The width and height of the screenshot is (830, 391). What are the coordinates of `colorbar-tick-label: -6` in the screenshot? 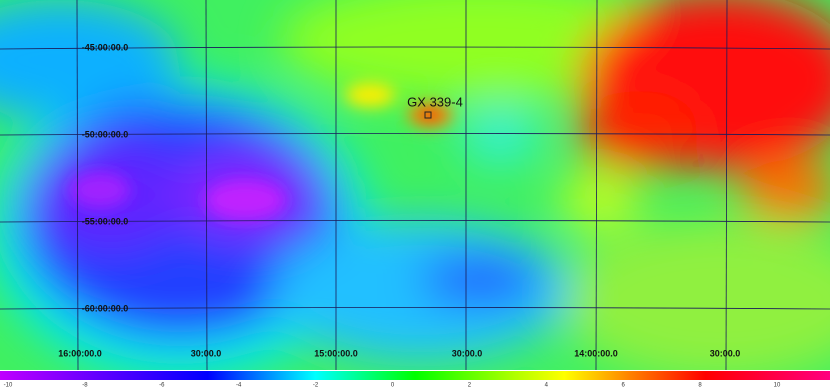 It's located at (162, 386).